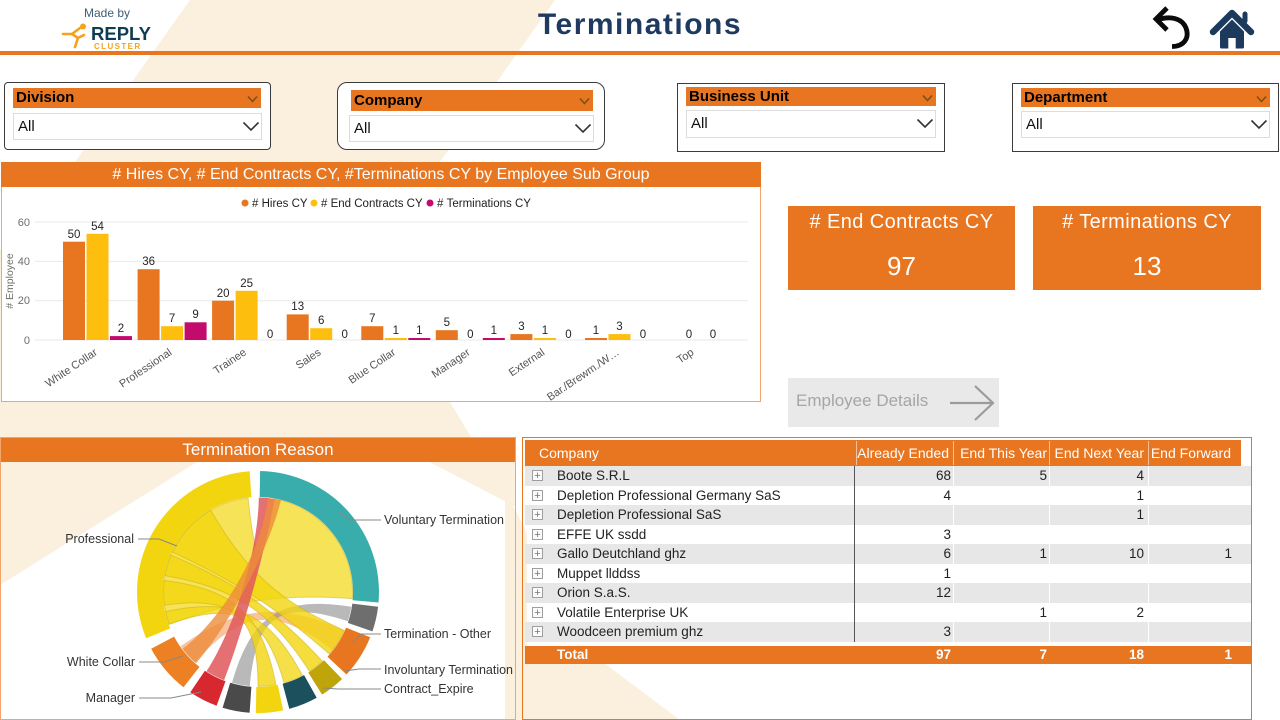  I want to click on svg-text: # End Contracts CY, so click(372, 204).